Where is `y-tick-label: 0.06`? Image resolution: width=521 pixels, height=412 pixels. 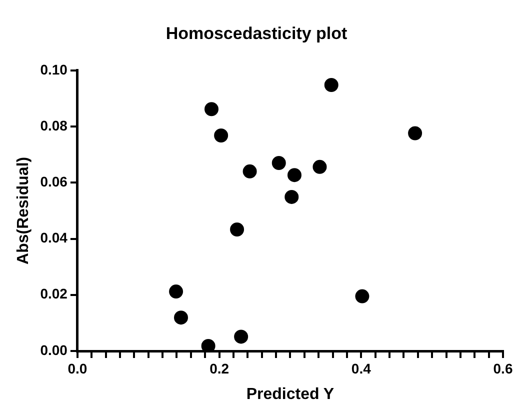 y-tick-label: 0.06 is located at coordinates (54, 182).